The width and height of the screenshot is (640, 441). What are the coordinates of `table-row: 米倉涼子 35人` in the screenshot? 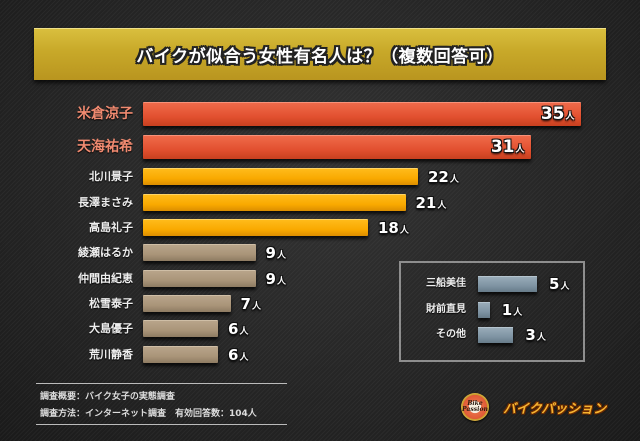 It's located at (320, 114).